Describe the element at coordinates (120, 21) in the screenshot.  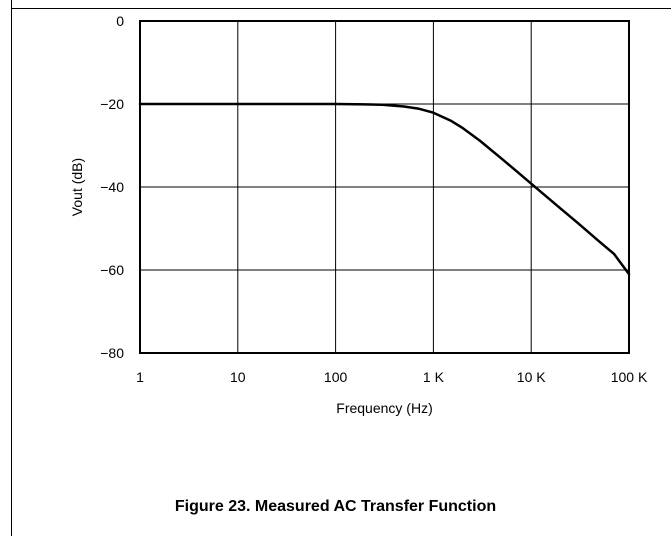
I see `y-tick-label-0: 0` at that location.